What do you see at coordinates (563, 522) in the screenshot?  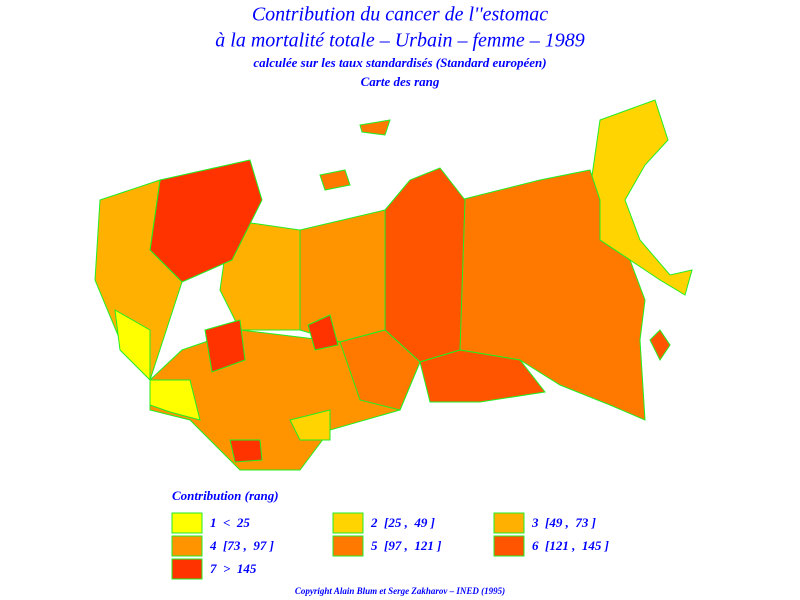 I see `legend-label: 3 [49 , 73 ]` at bounding box center [563, 522].